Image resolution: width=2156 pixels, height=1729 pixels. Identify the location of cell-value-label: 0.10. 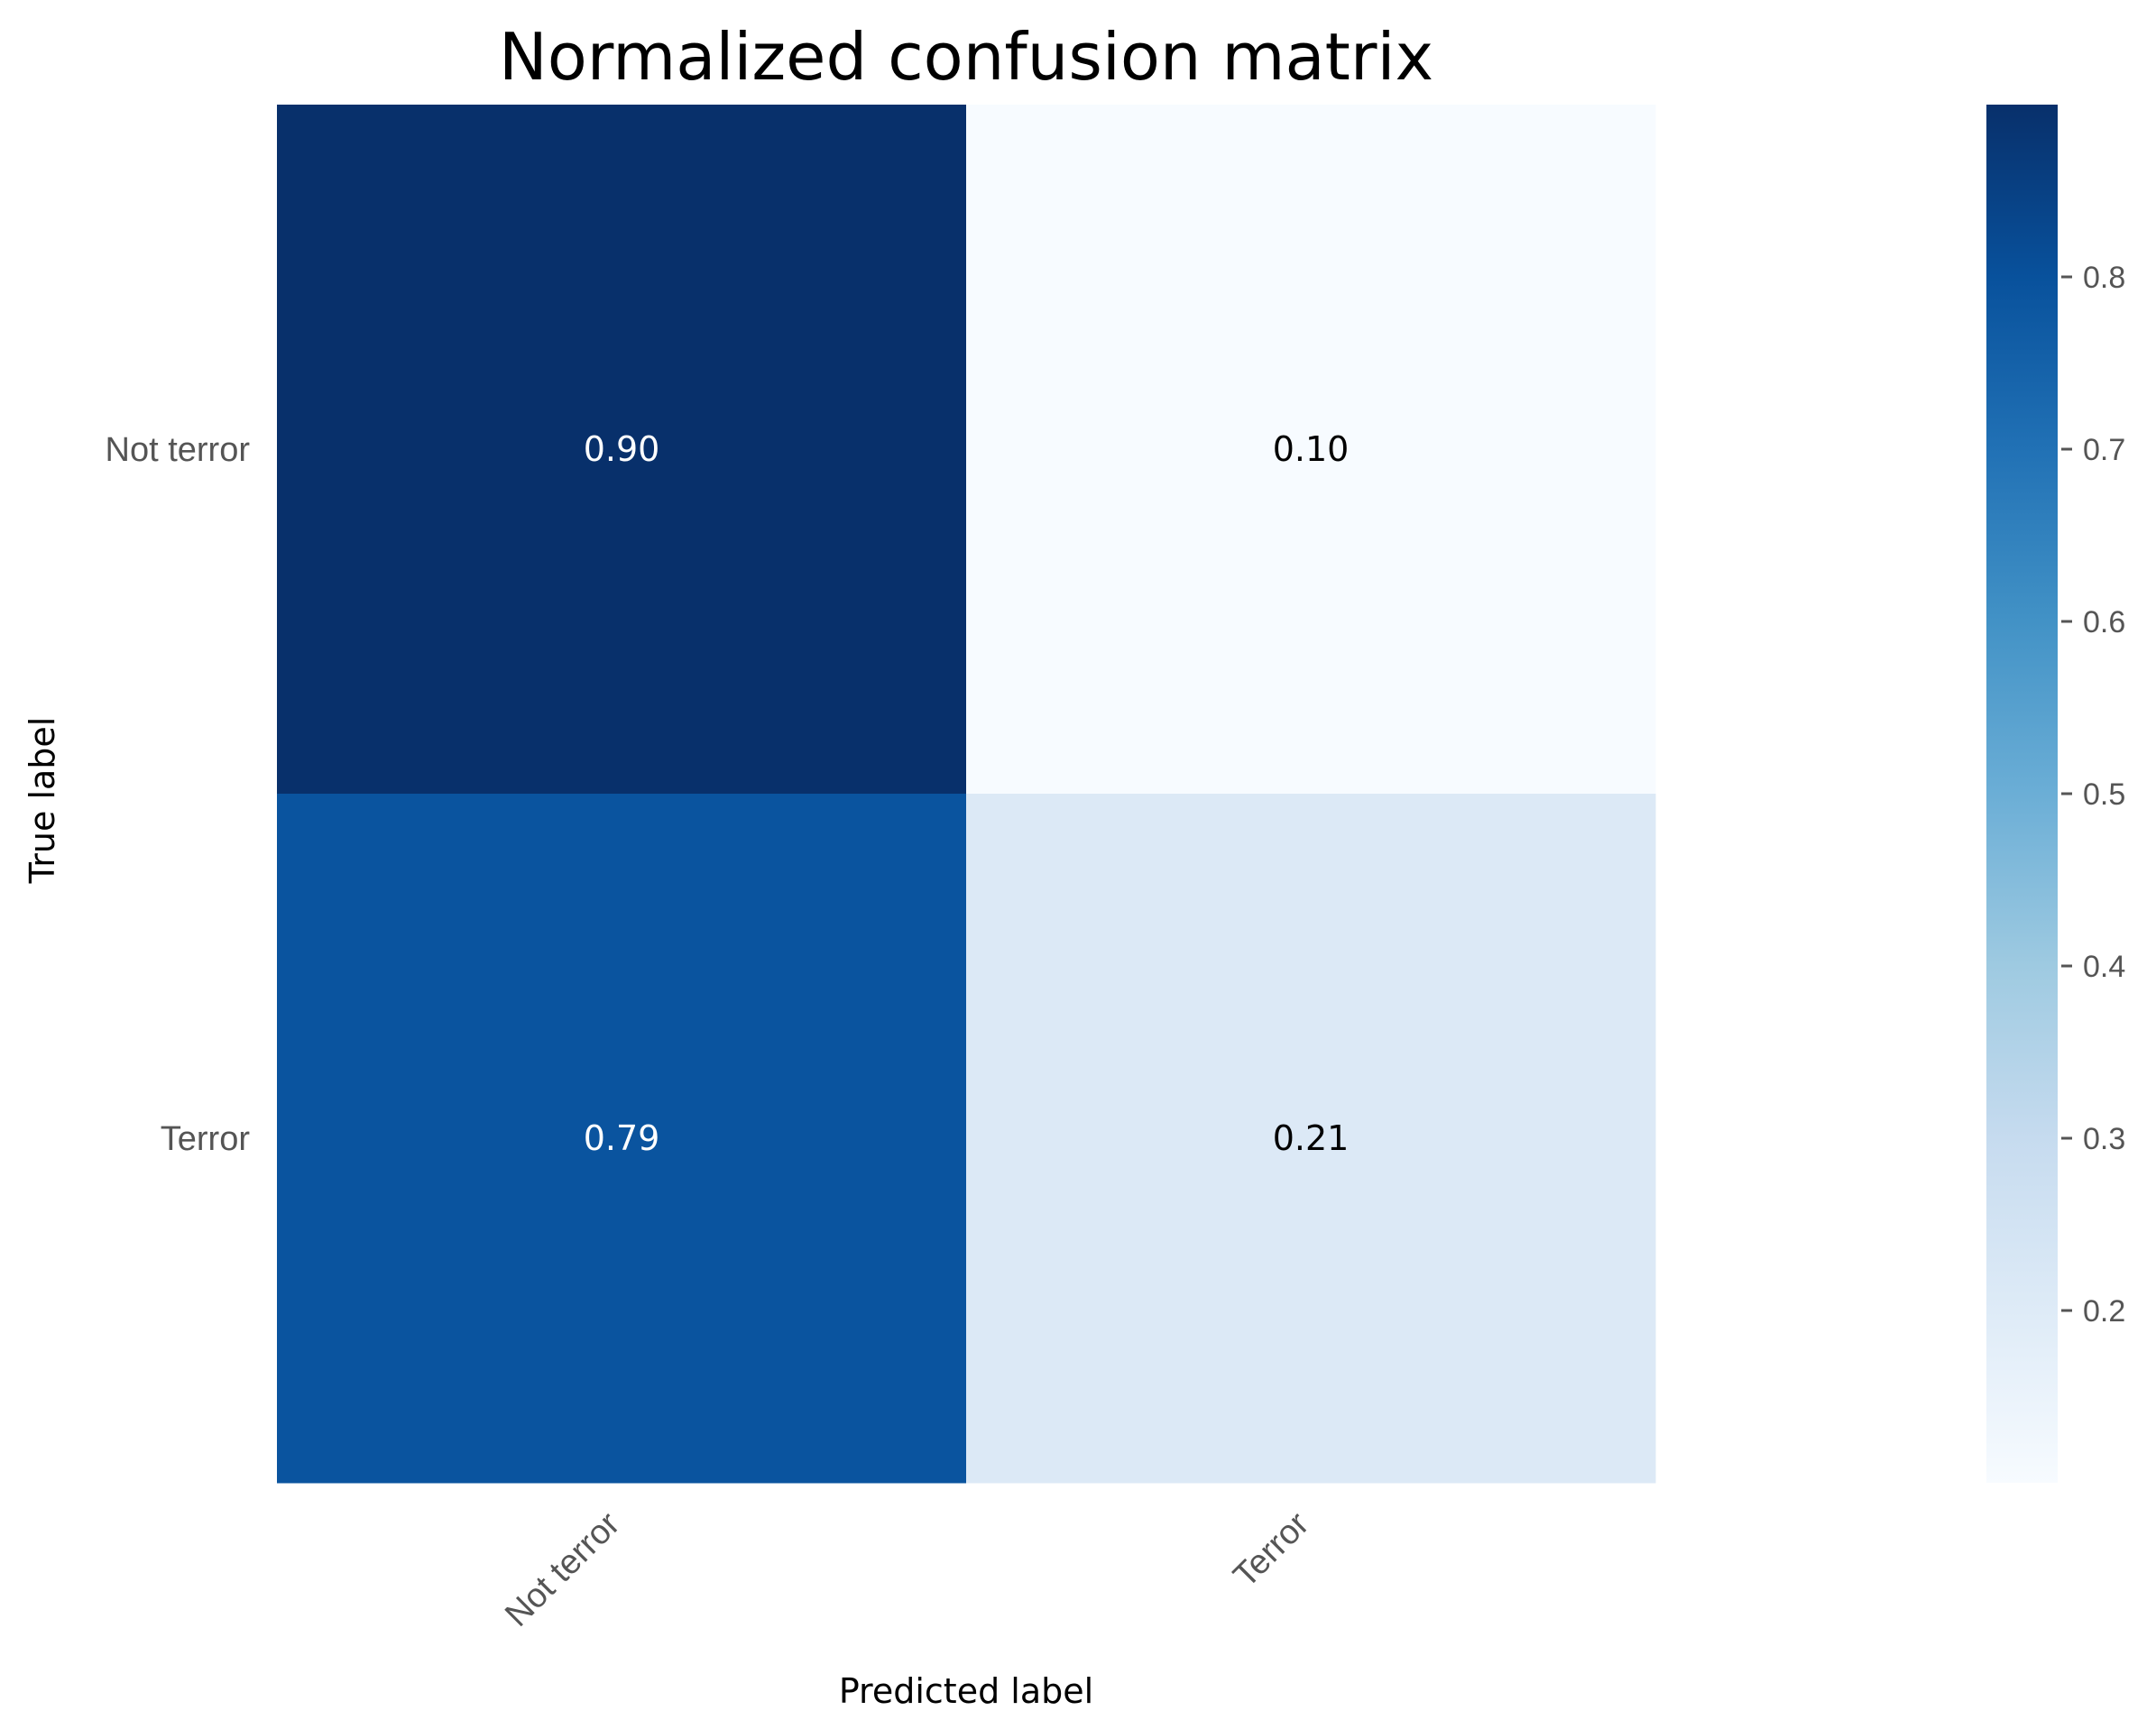
(1311, 449).